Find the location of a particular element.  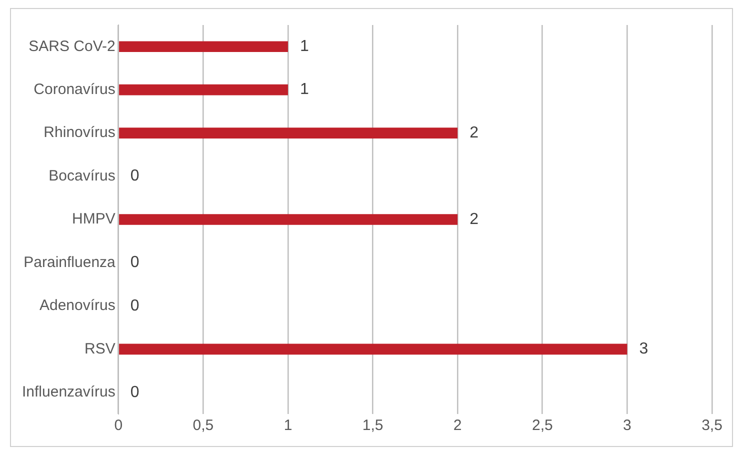

y-tick-label: Adenovírus is located at coordinates (77, 305).